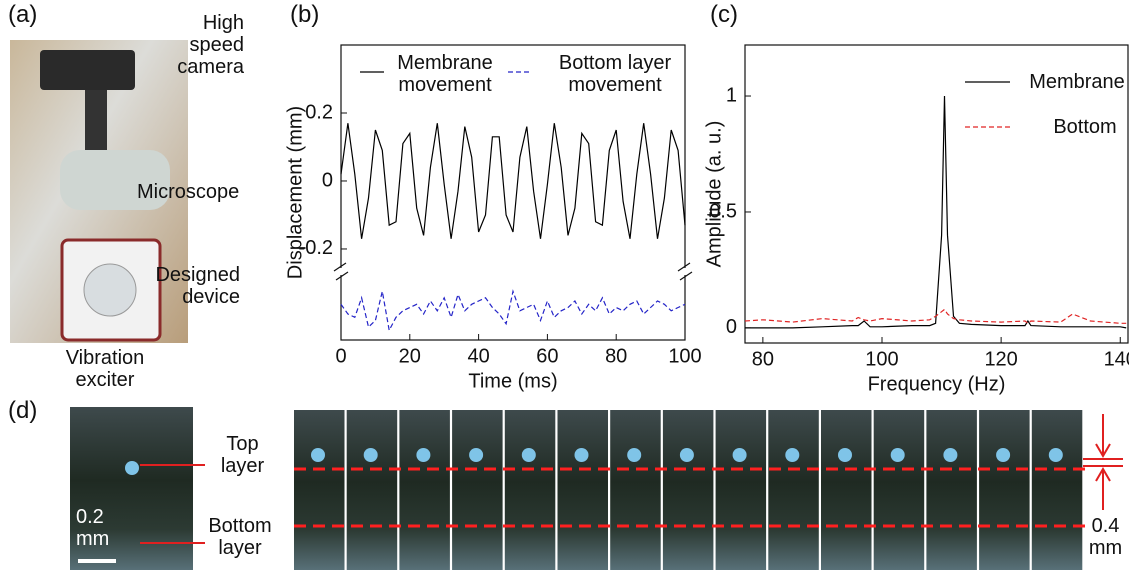 The image size is (1129, 574). I want to click on panel-label: (d), so click(23, 410).